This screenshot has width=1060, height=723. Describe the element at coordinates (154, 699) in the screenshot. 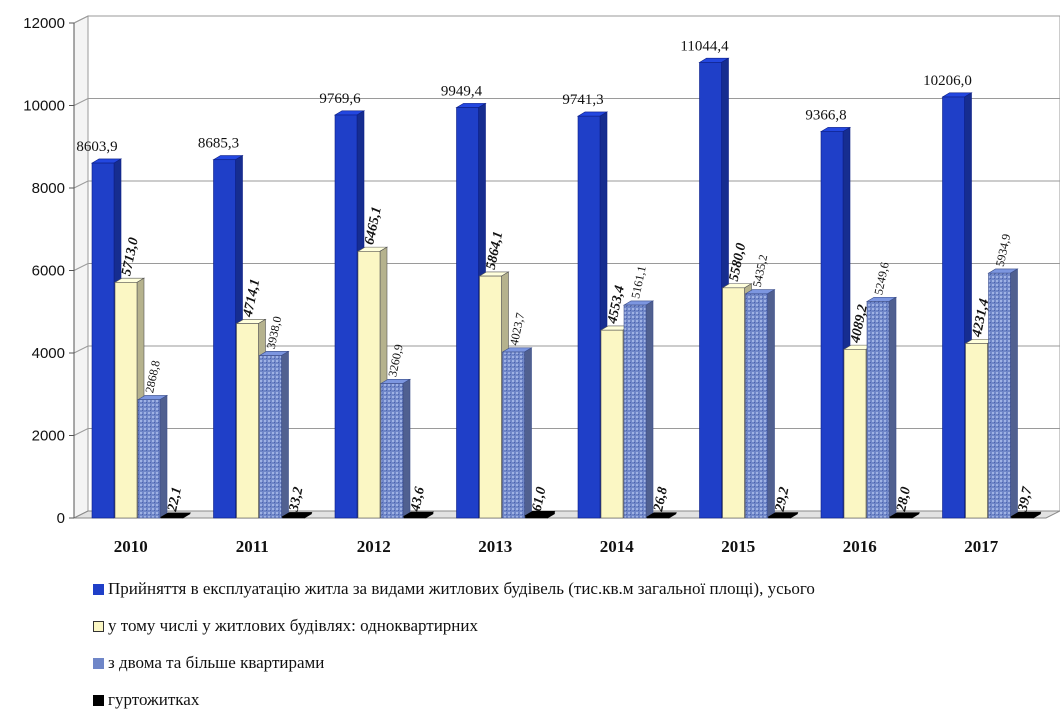

I see `legend-label-dormitories: гуртожитках` at that location.